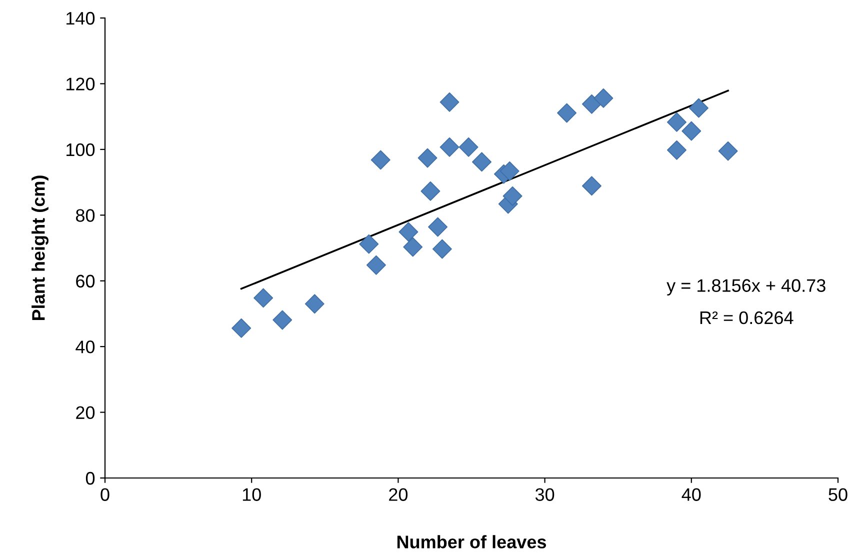 The image size is (854, 560). I want to click on y-tick-label: 20, so click(85, 413).